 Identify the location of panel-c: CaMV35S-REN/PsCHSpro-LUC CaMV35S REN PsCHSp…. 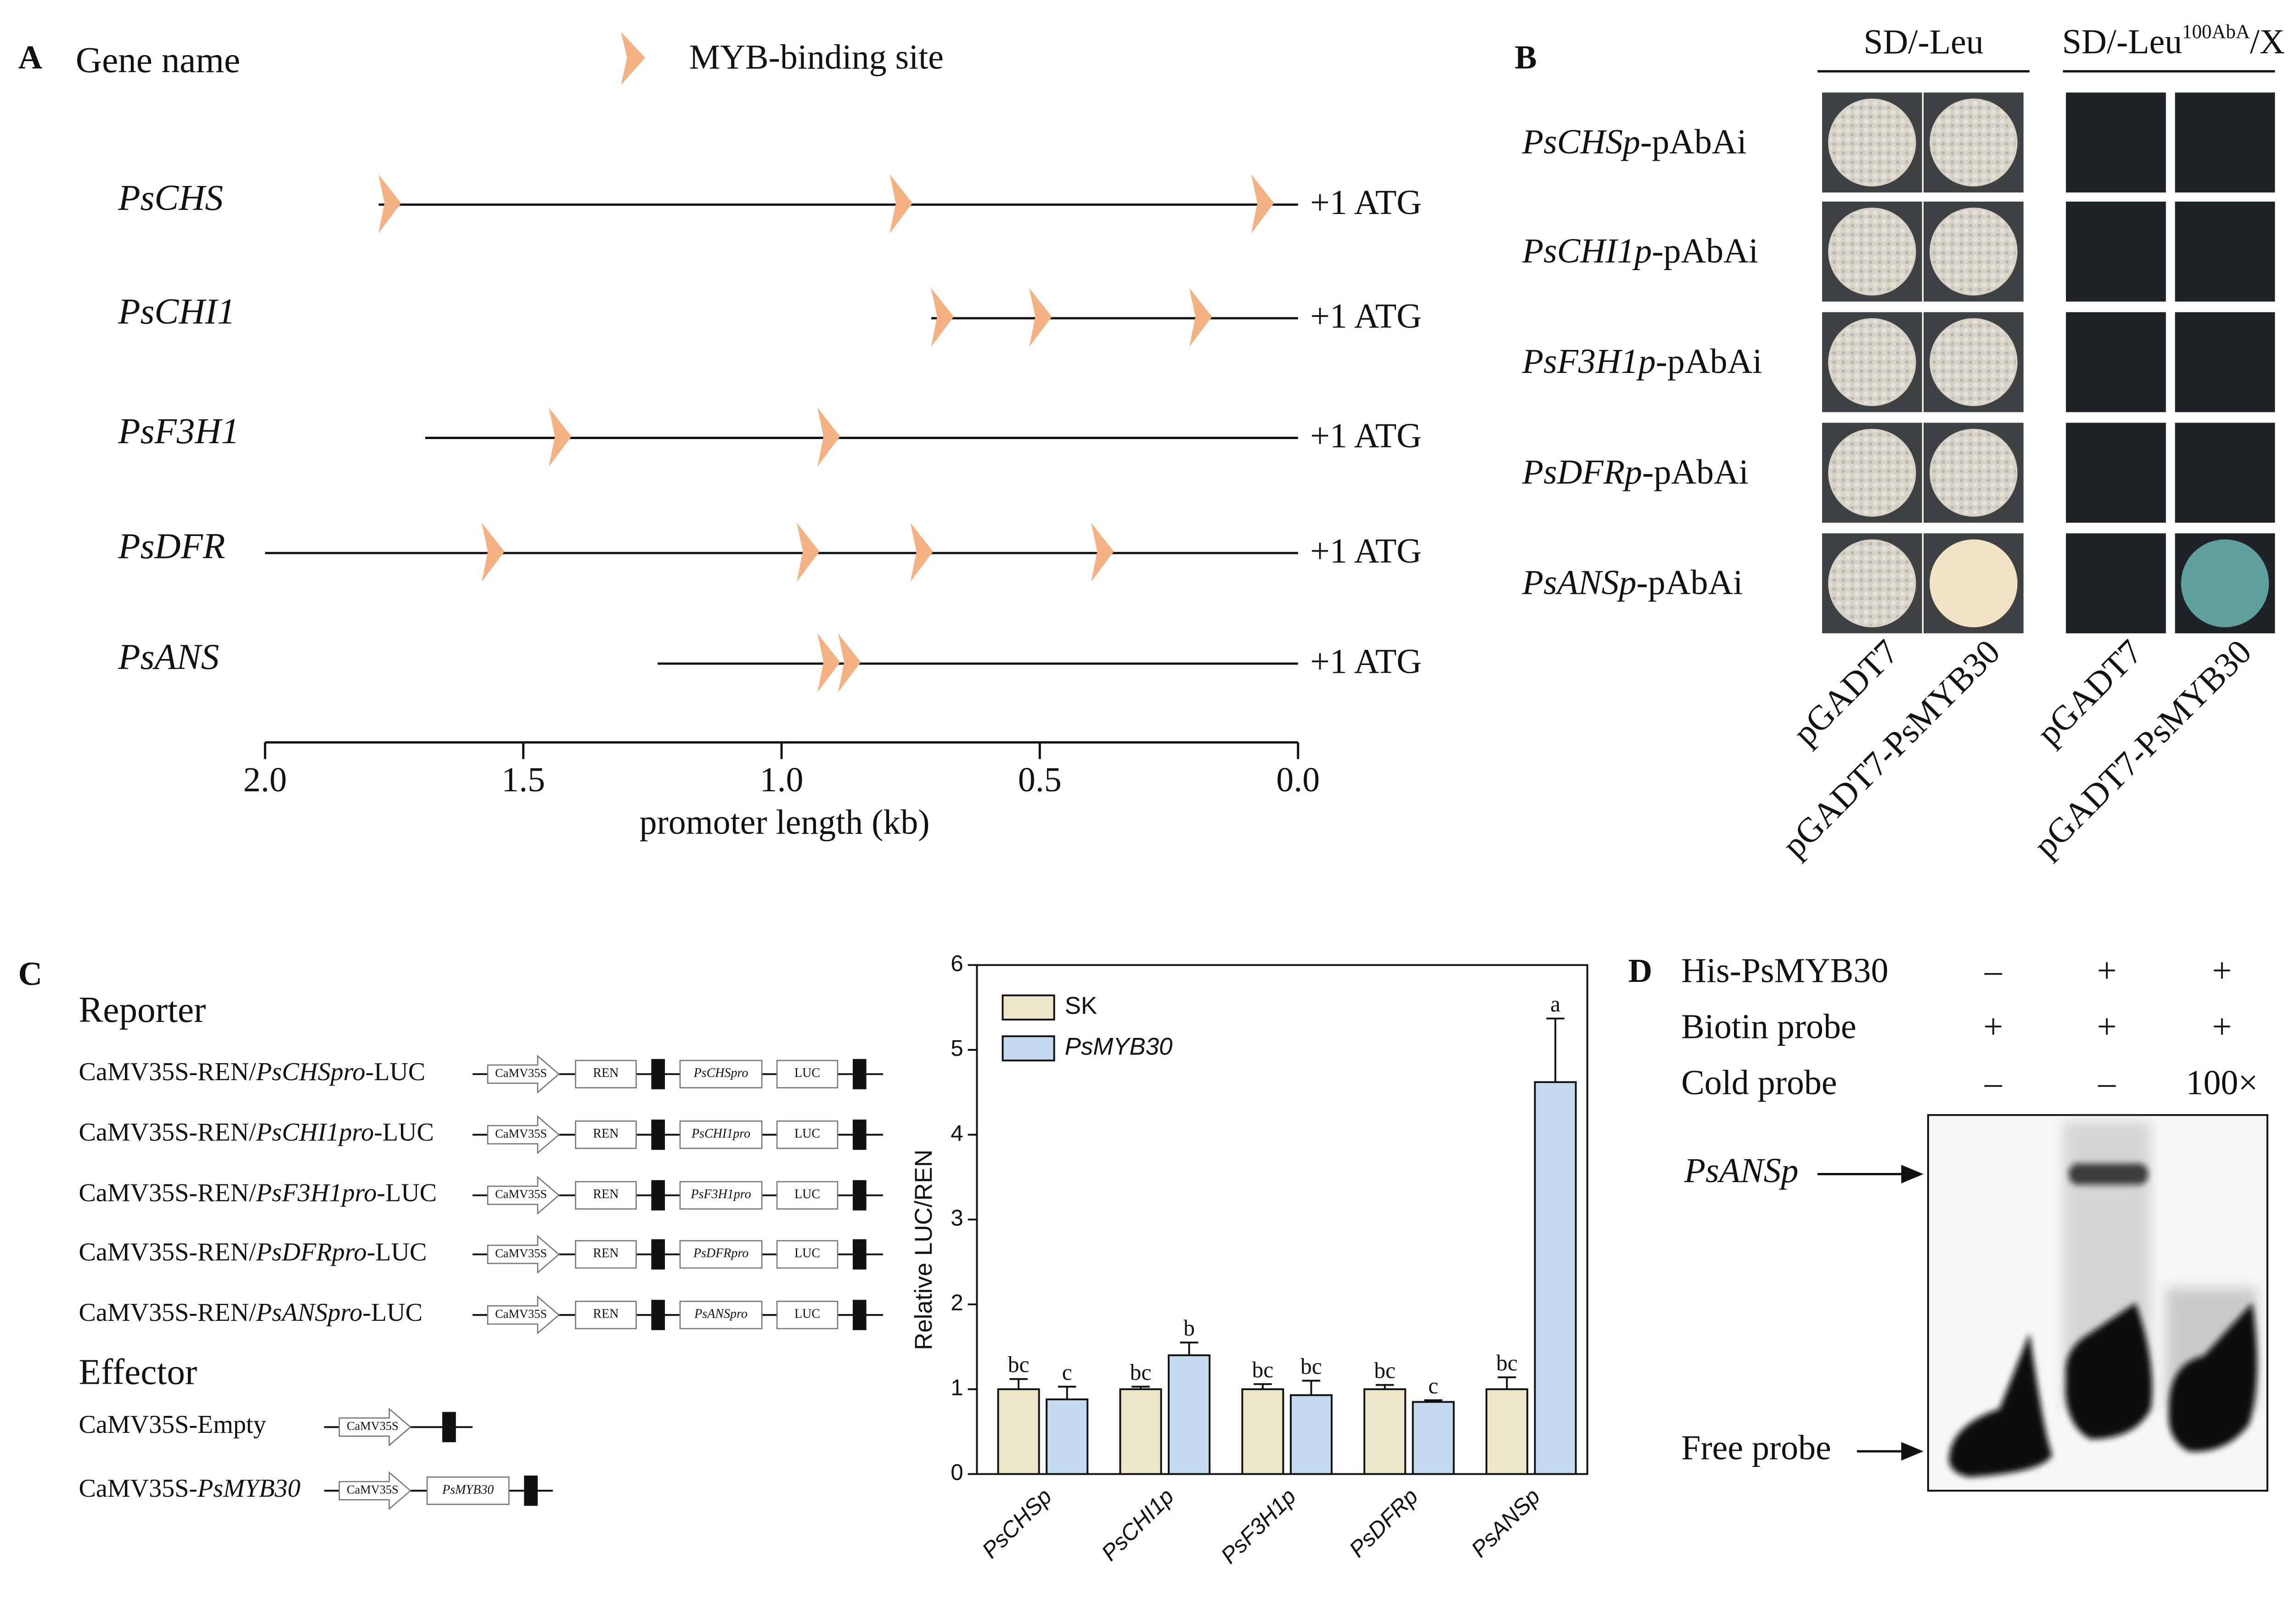
(481, 1282).